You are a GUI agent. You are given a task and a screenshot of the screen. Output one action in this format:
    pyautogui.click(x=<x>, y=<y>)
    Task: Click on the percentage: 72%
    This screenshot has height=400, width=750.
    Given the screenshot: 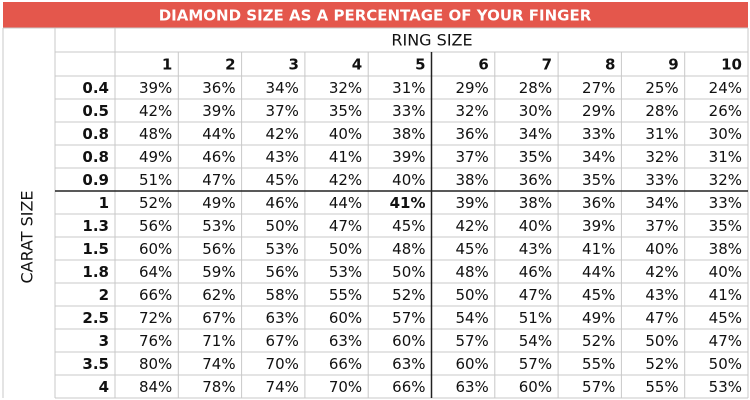 What is the action you would take?
    pyautogui.click(x=155, y=318)
    